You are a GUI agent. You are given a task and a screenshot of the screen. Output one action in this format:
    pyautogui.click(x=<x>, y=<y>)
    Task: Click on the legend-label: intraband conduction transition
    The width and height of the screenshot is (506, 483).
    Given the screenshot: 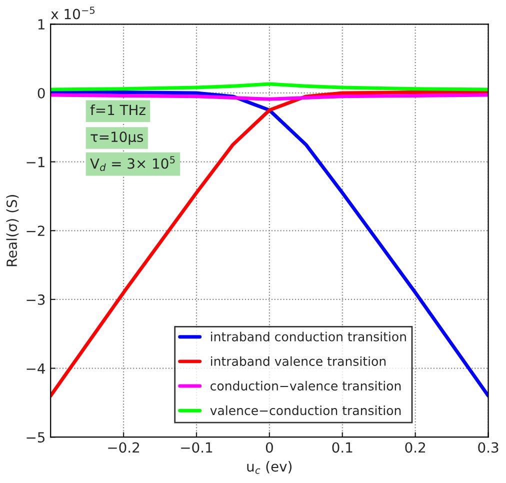 What is the action you would take?
    pyautogui.click(x=308, y=337)
    